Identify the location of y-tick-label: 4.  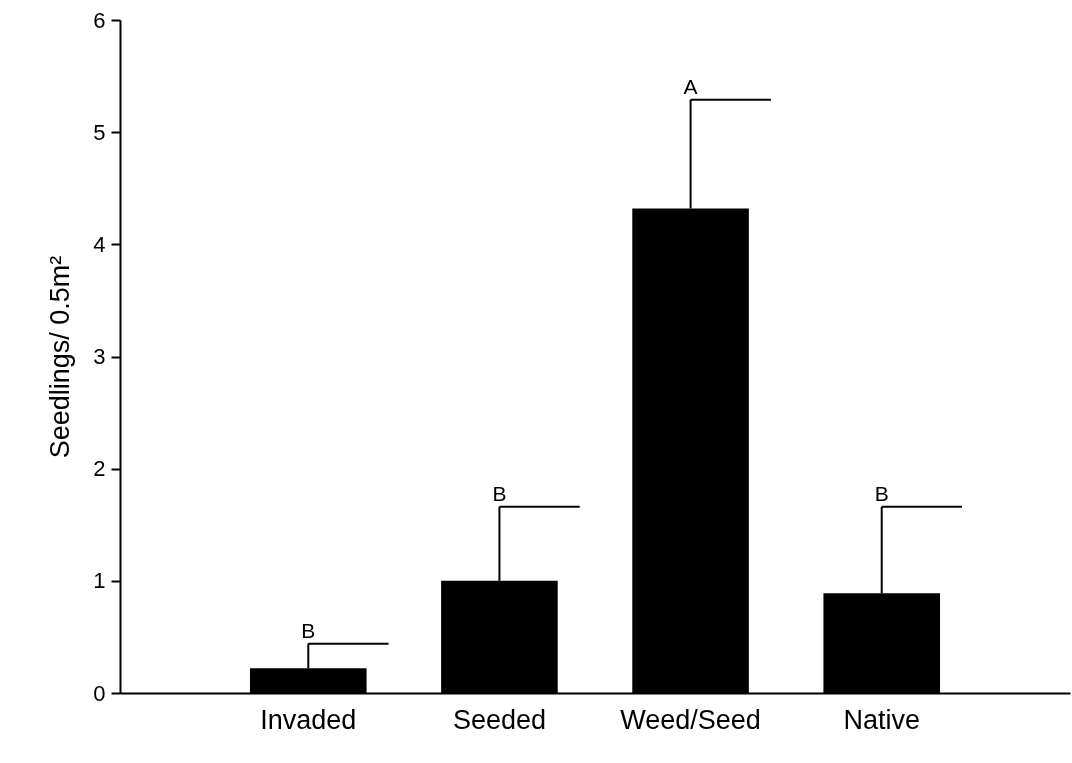
(99, 244).